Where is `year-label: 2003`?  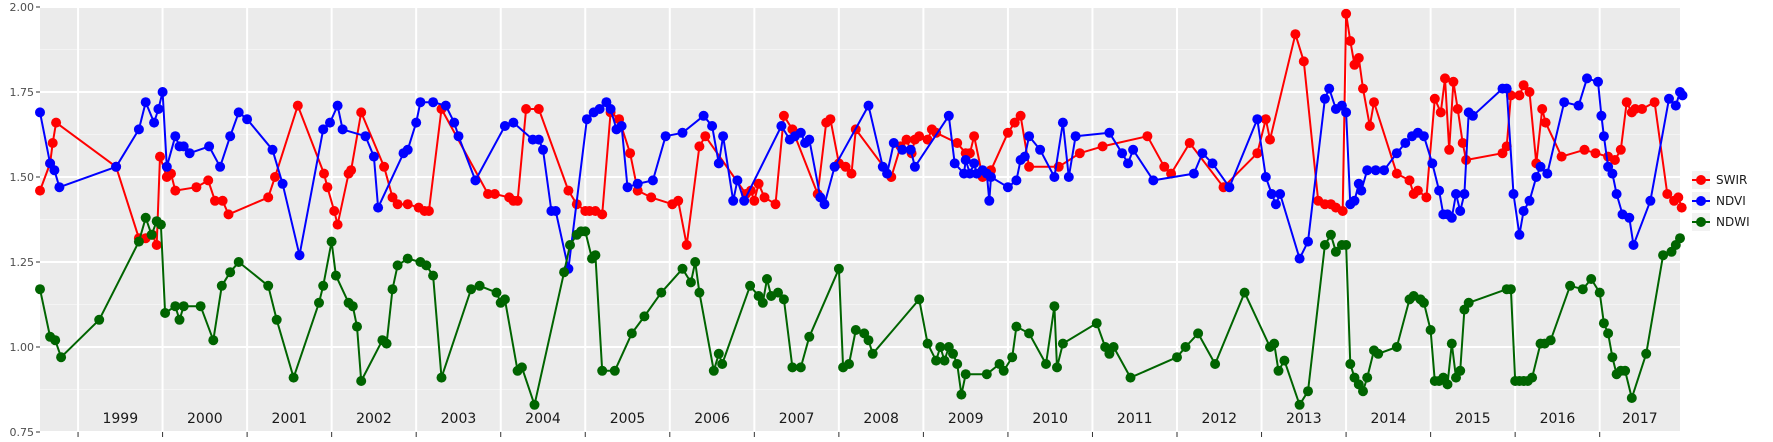 year-label: 2003 is located at coordinates (459, 419).